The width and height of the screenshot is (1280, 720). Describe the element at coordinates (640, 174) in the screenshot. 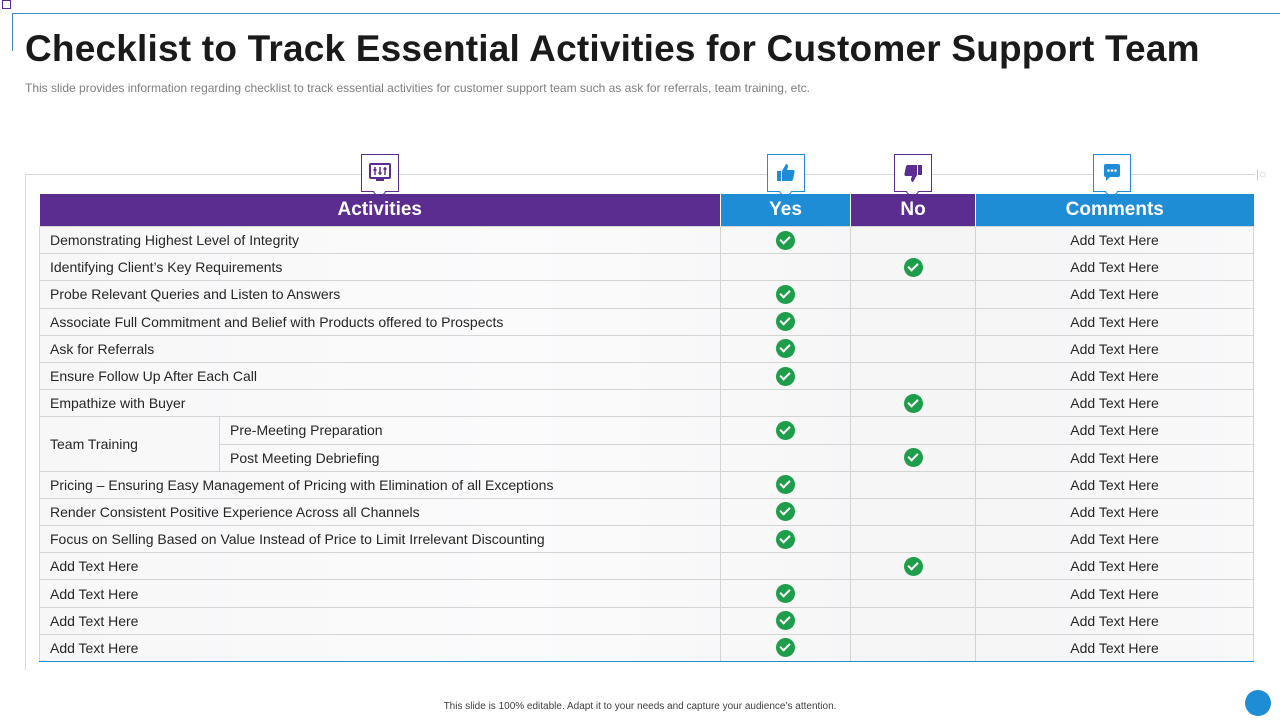

I see `frame-top-line` at that location.